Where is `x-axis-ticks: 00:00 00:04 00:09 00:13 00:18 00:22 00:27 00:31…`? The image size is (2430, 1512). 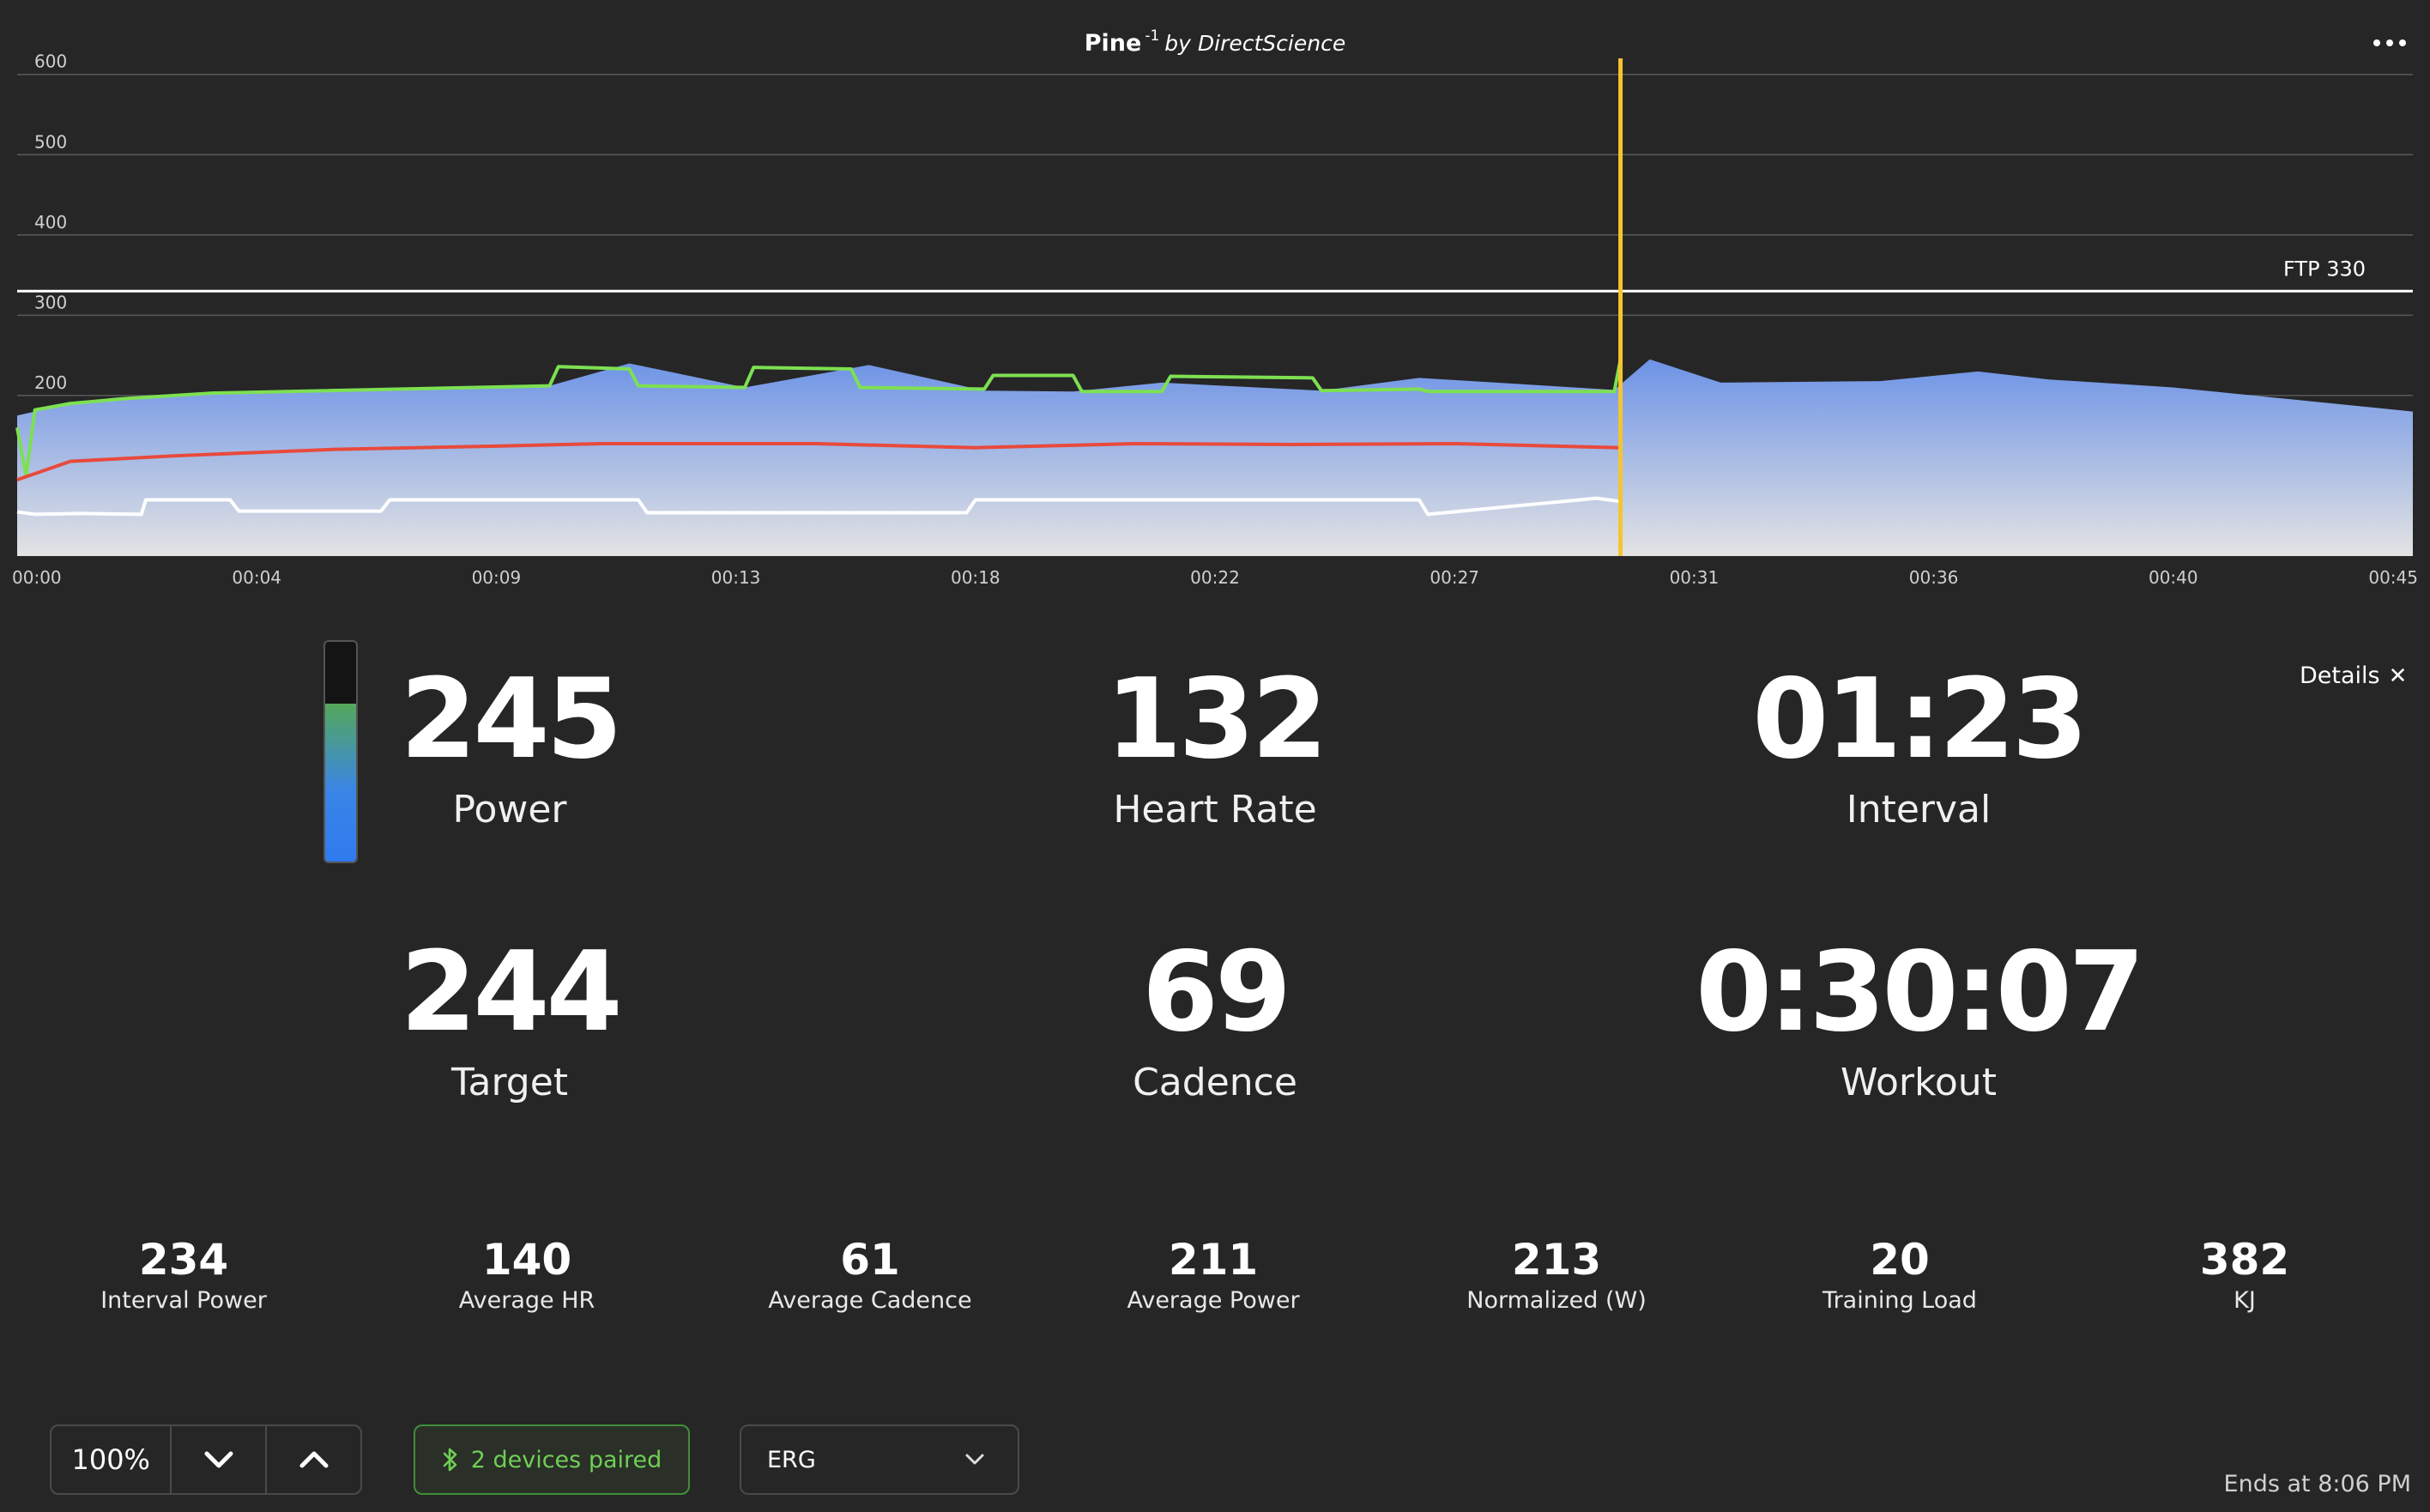 x-axis-ticks: 00:00 00:04 00:09 00:13 00:18 00:22 00:27 00:31… is located at coordinates (1215, 577).